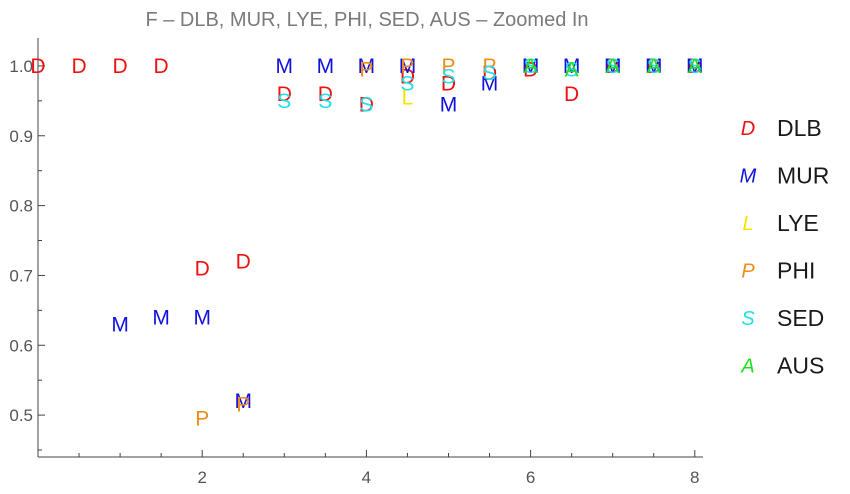 This screenshot has width=850, height=494. What do you see at coordinates (748, 129) in the screenshot?
I see `legend-symbol: D` at bounding box center [748, 129].